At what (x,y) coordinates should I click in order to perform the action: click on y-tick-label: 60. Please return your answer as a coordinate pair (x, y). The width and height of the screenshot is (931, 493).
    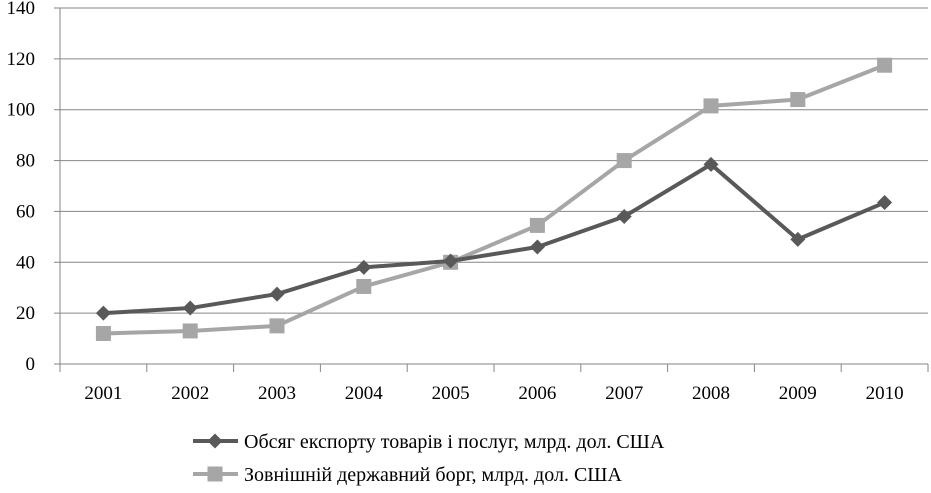
    Looking at the image, I should click on (25, 211).